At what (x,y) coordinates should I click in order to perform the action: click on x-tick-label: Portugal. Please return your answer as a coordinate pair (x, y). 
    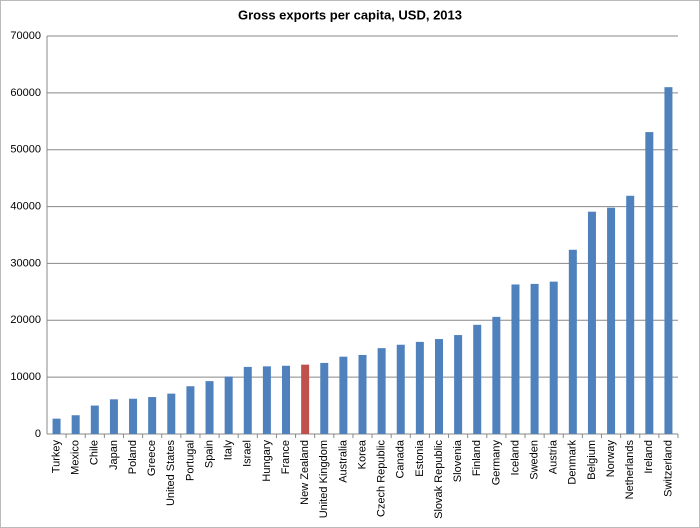
    Looking at the image, I should click on (190, 460).